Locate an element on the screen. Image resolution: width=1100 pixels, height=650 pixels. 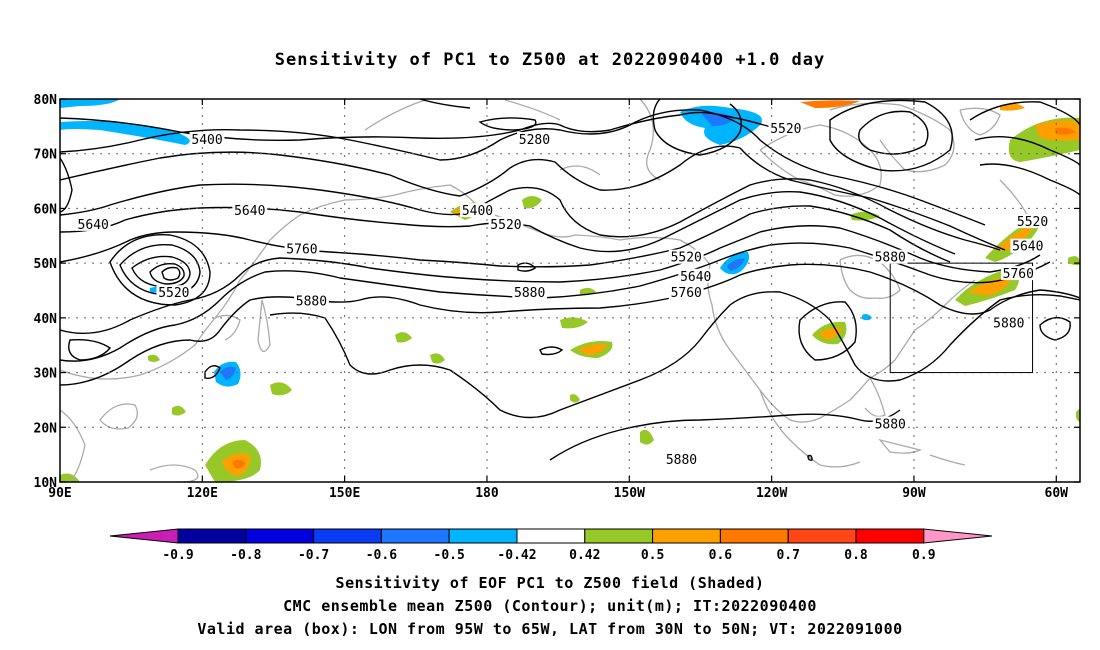
lat-tick-label: 10N is located at coordinates (46, 483).